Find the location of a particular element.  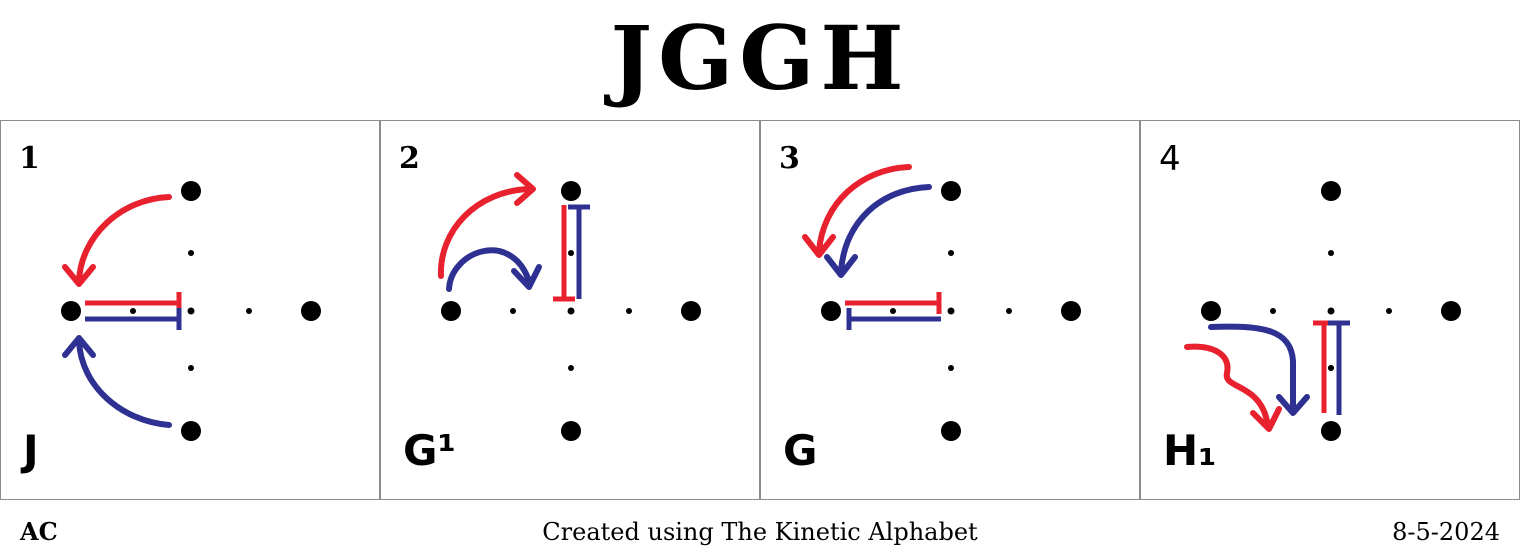

panel-letter-label: G is located at coordinates (800, 450).